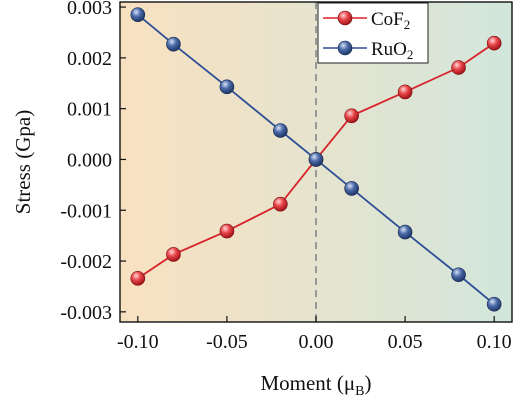 The image size is (523, 405). I want to click on legend-marker-ruo2, so click(345, 48).